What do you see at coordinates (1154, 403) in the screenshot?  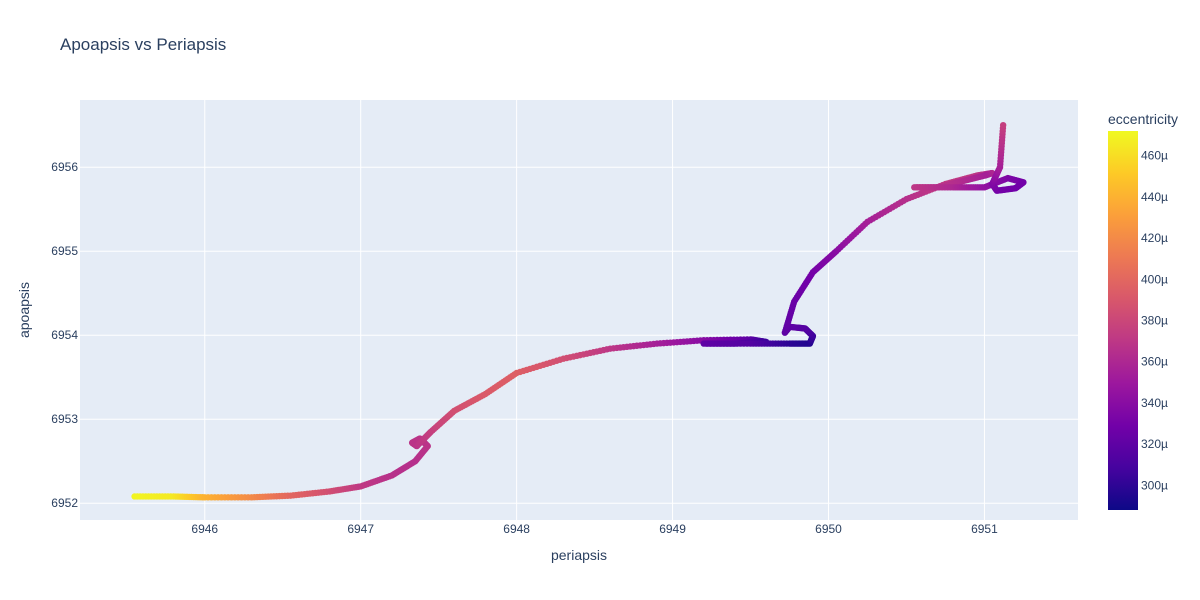 I see `colorbar-tick-label: 340µ` at bounding box center [1154, 403].